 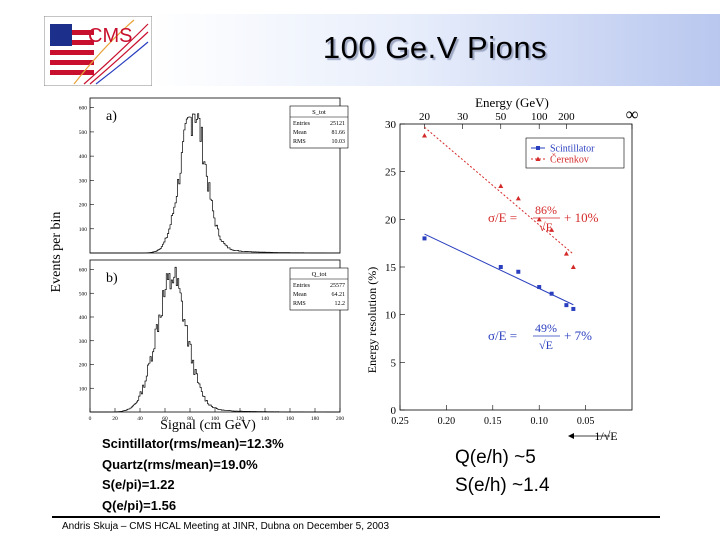 What do you see at coordinates (337, 286) in the screenshot?
I see `stats-value: 25577` at bounding box center [337, 286].